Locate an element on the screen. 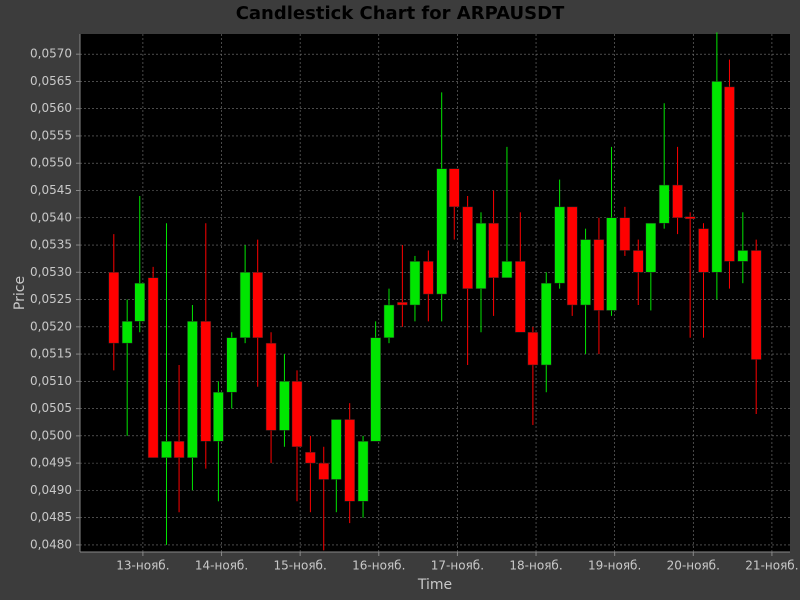 The height and width of the screenshot is (600, 800). y-tick-label: 0,0545 is located at coordinates (51, 190).